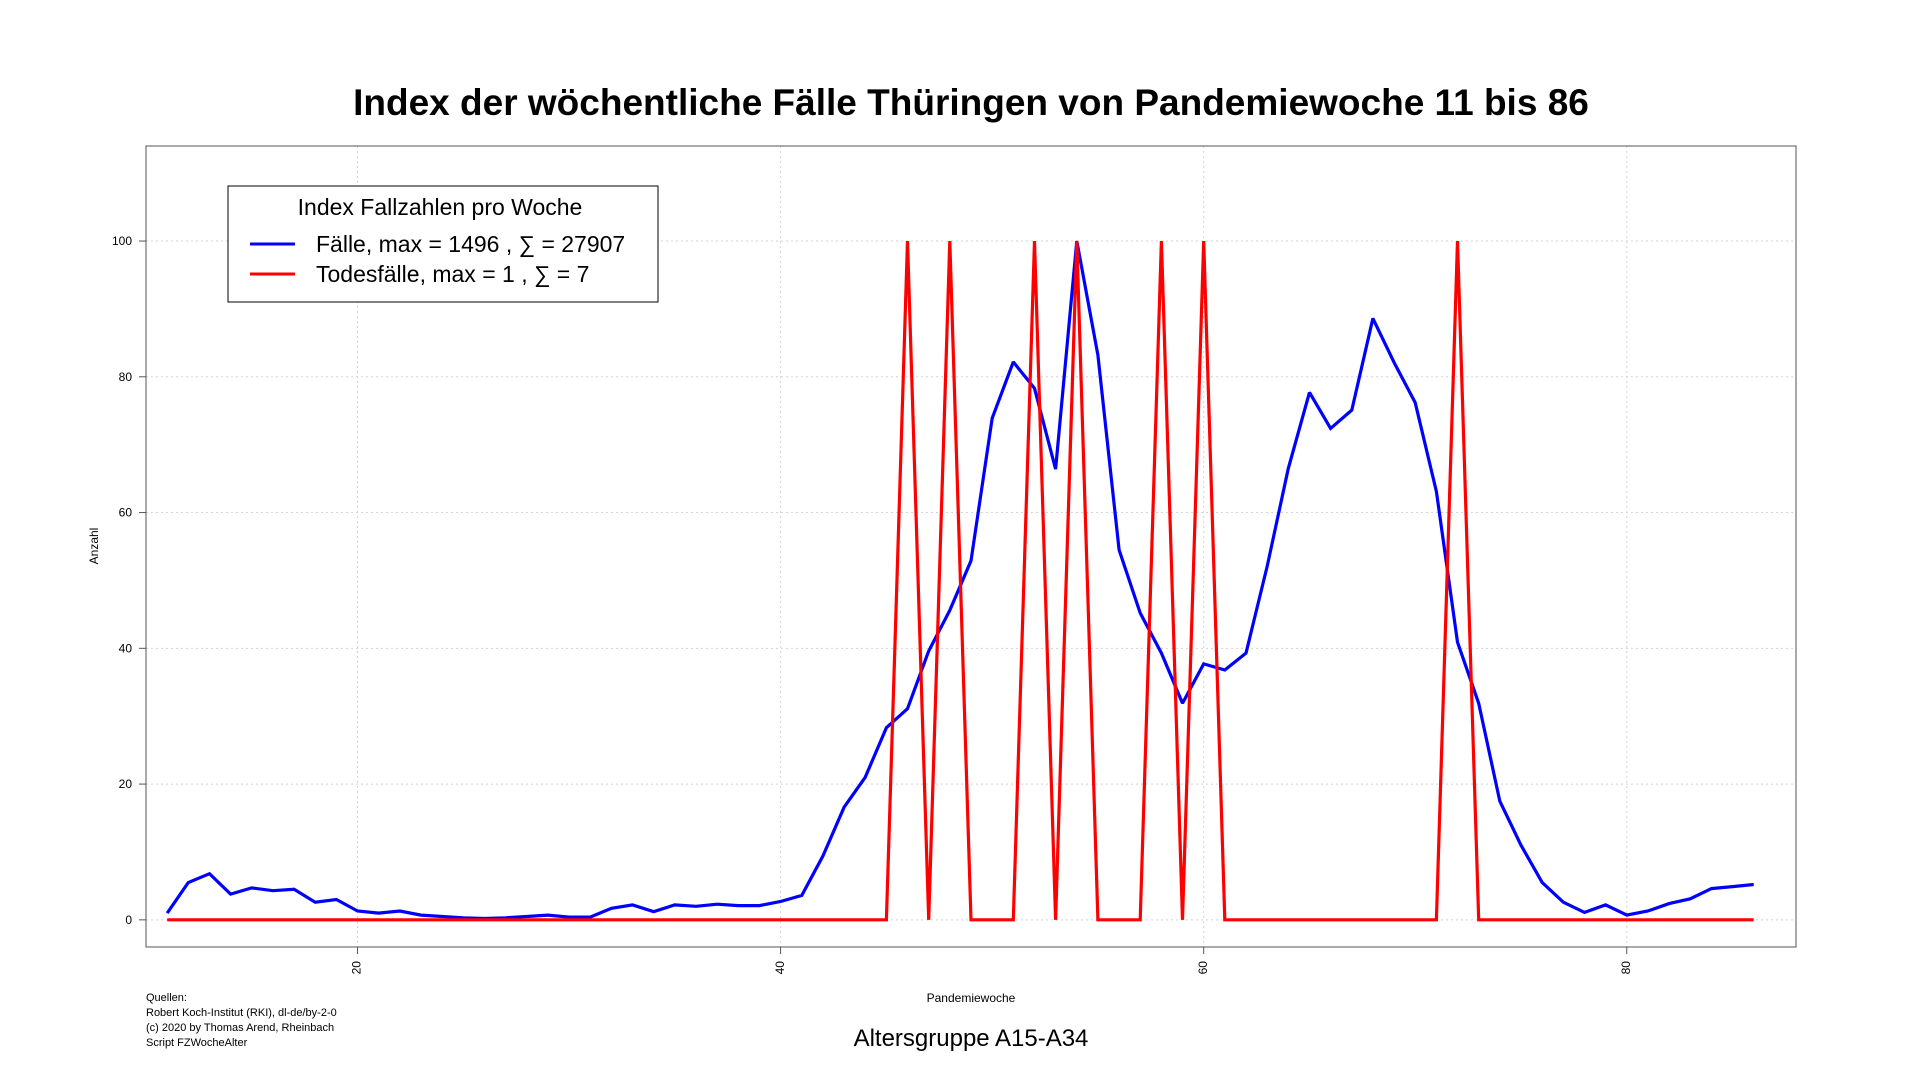 The width and height of the screenshot is (1920, 1080). I want to click on y-axis-label: Anzahl, so click(94, 546).